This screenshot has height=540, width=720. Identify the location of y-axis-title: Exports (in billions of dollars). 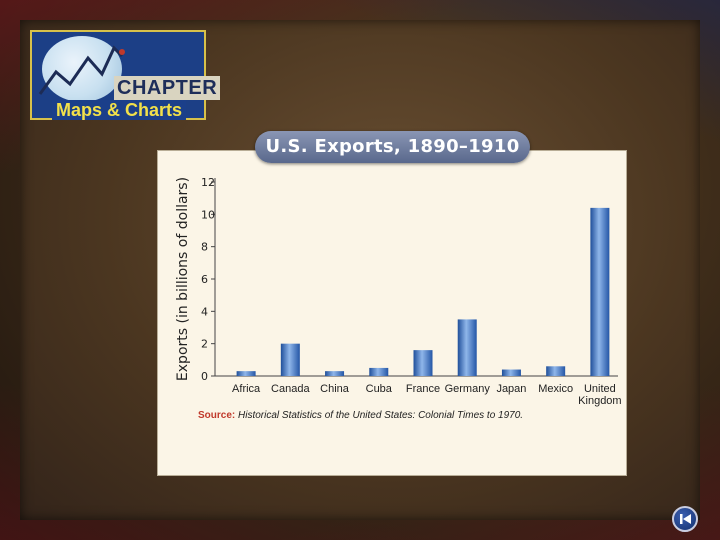
(183, 279).